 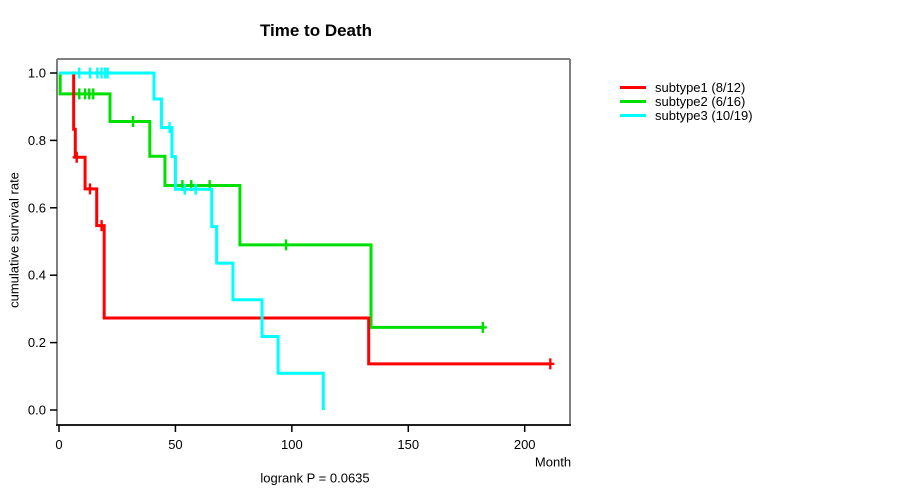 I want to click on legend-label: subtype1 (8/12), so click(x=700, y=87).